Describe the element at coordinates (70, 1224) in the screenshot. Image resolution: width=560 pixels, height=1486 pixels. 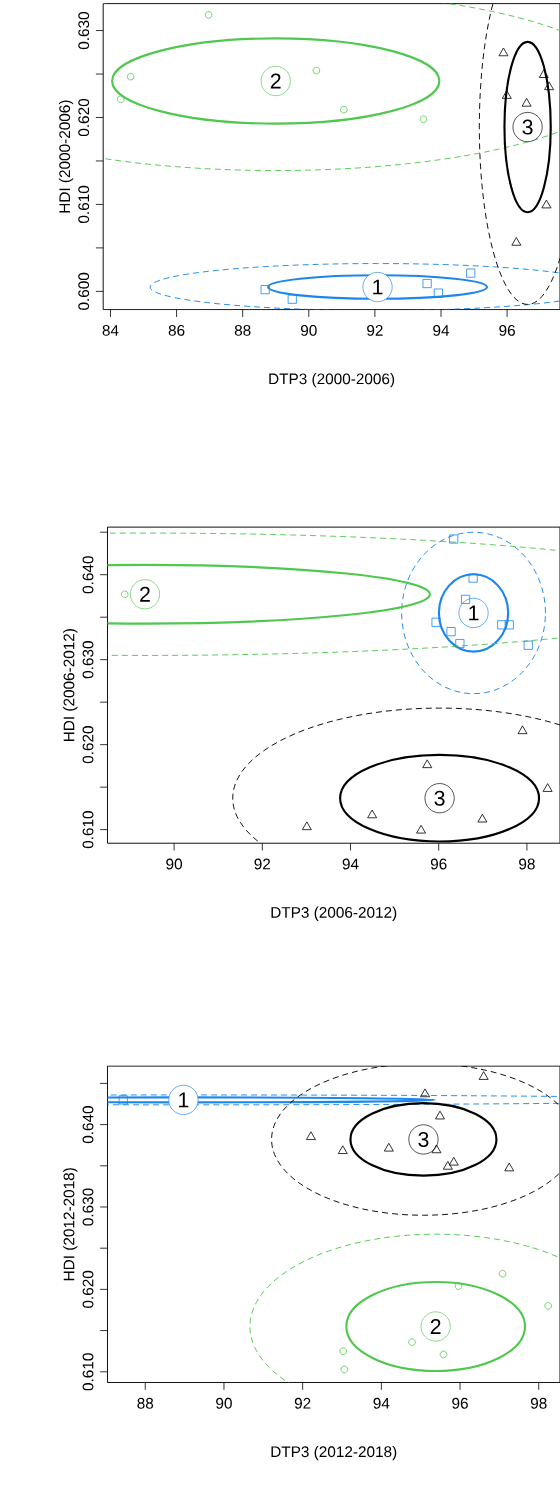
I see `y-axis-title: HDI (2012-2018)` at that location.